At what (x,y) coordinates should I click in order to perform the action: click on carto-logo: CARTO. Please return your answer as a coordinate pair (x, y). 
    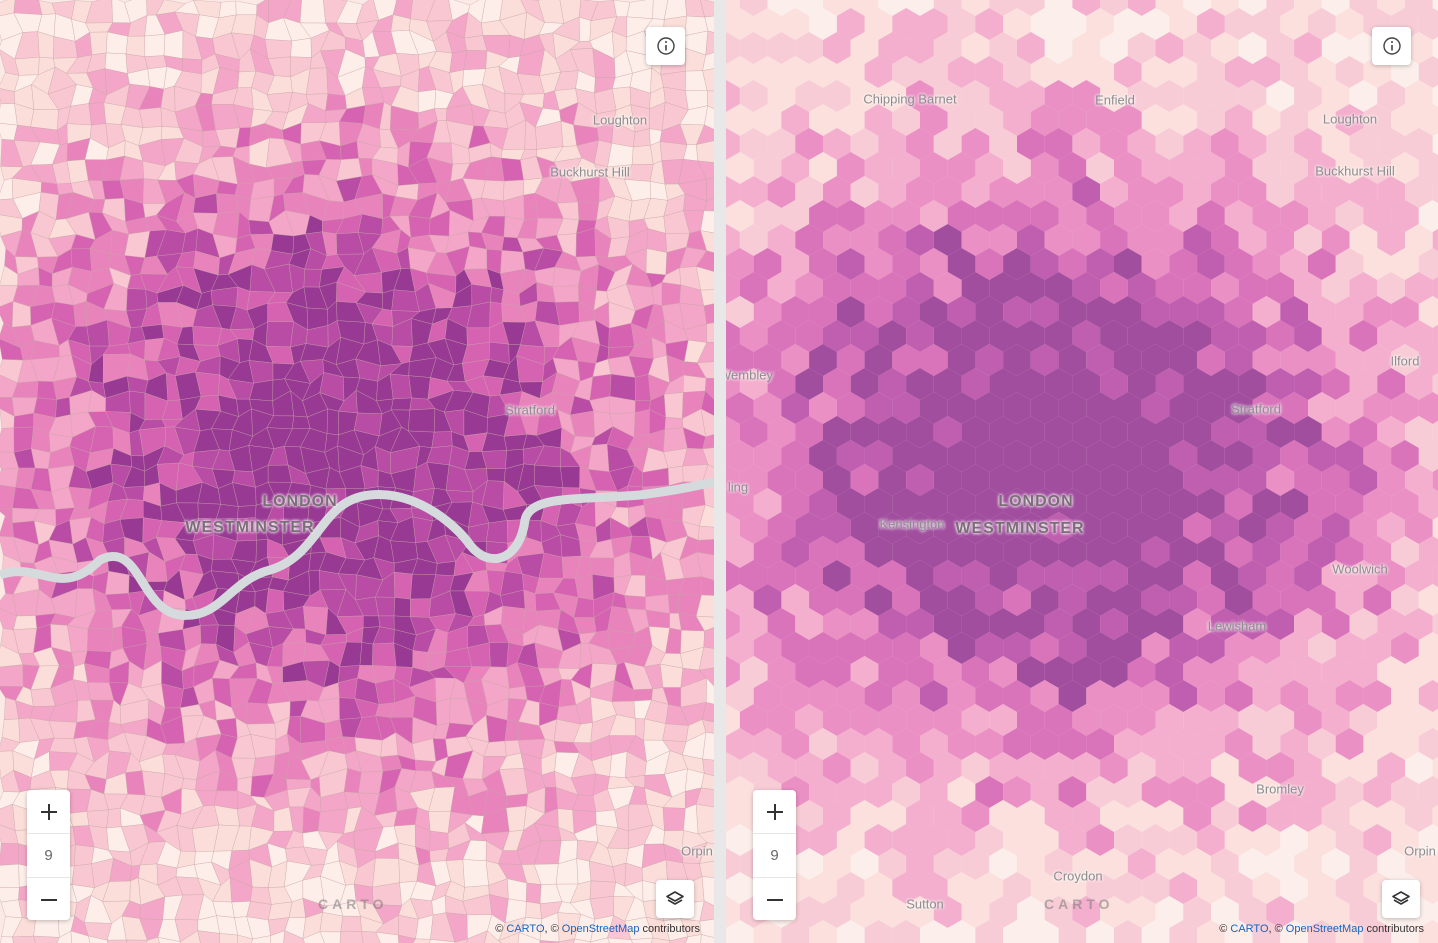
    Looking at the image, I should click on (353, 904).